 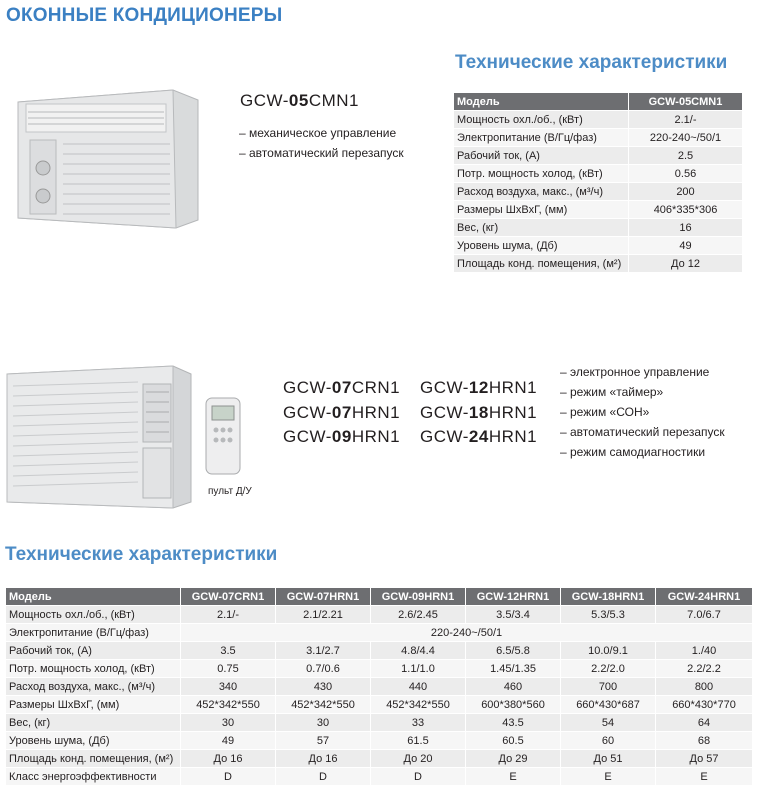 What do you see at coordinates (228, 596) in the screenshot?
I see `header-cell: GCW-07CRN1` at bounding box center [228, 596].